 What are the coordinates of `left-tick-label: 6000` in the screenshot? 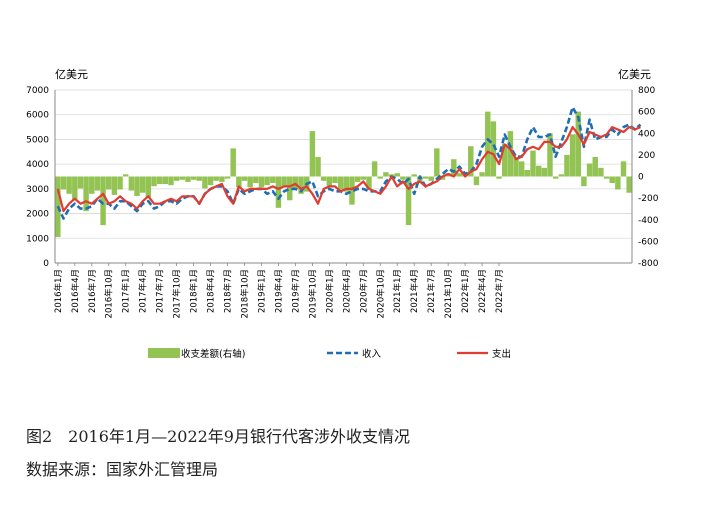 It's located at (37, 116).